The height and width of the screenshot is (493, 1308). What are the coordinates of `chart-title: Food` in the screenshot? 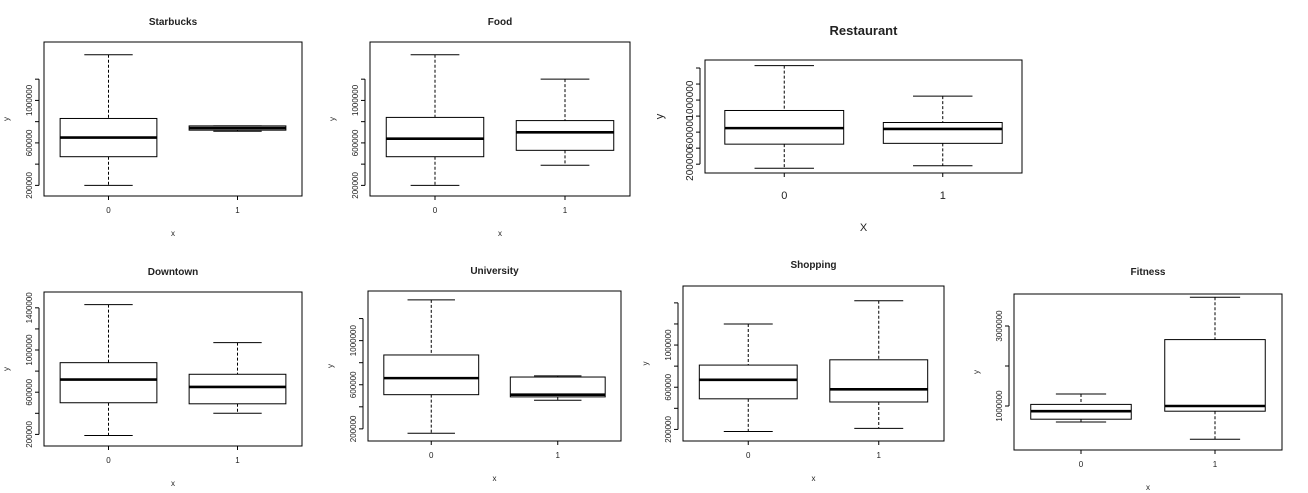 It's located at (500, 22).